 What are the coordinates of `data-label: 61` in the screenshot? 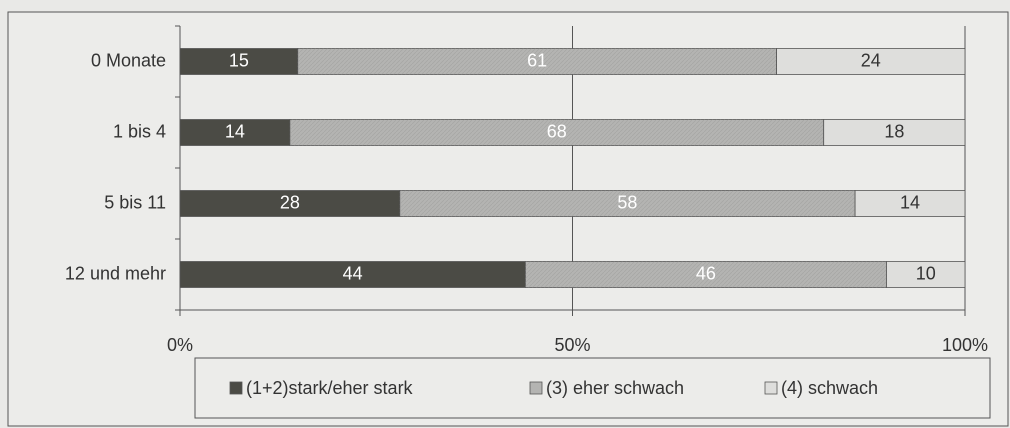 It's located at (537, 60).